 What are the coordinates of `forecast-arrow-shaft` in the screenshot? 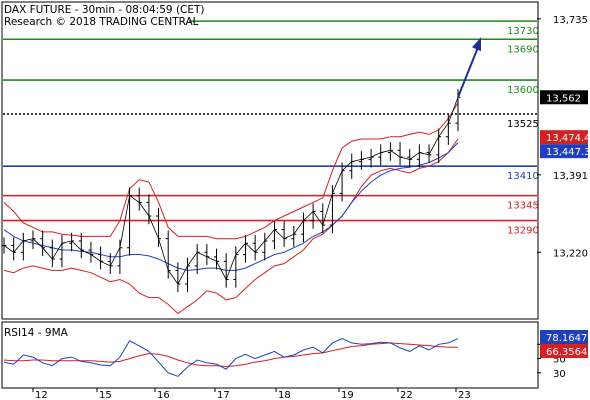 It's located at (468, 72).